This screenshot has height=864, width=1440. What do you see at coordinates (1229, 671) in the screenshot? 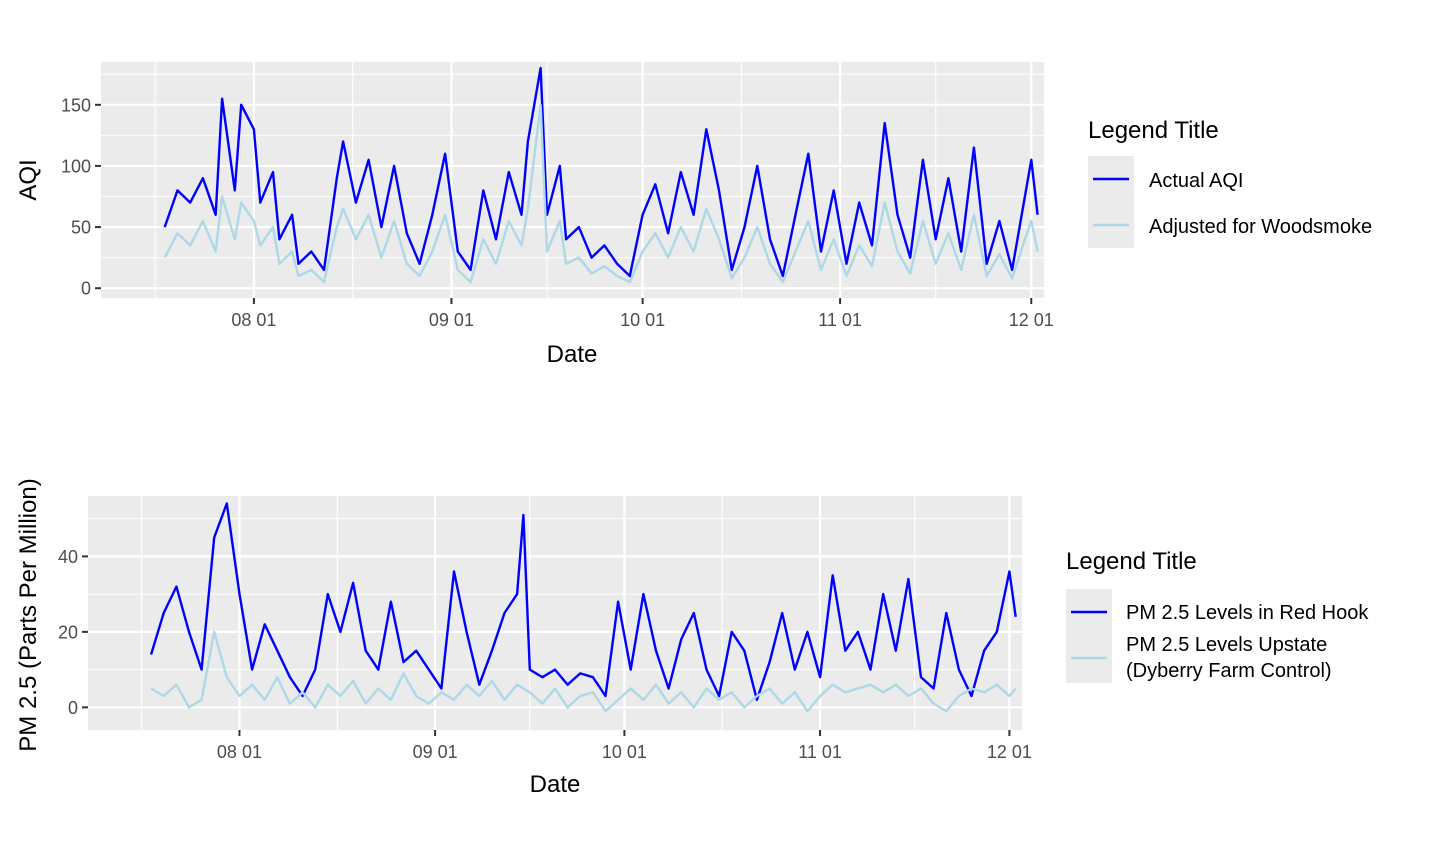
I see `pm25-legend-label-upstate-line2: (Dyberry Farm Control)` at bounding box center [1229, 671].